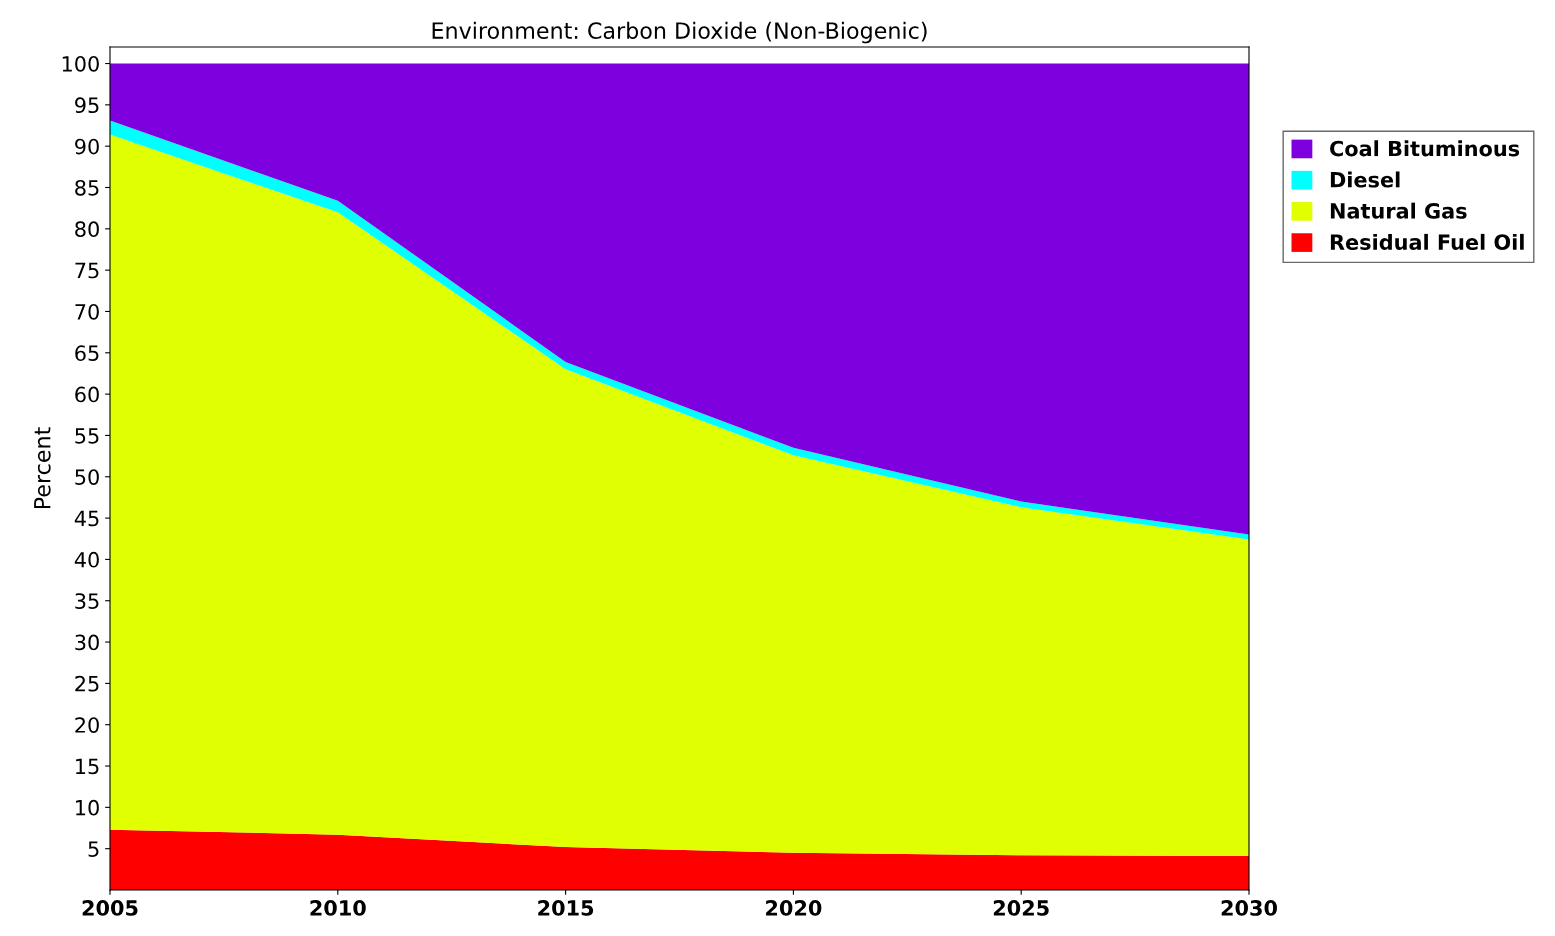 Image resolution: width=1555 pixels, height=936 pixels. What do you see at coordinates (86, 518) in the screenshot?
I see `y-tick-label: 45` at bounding box center [86, 518].